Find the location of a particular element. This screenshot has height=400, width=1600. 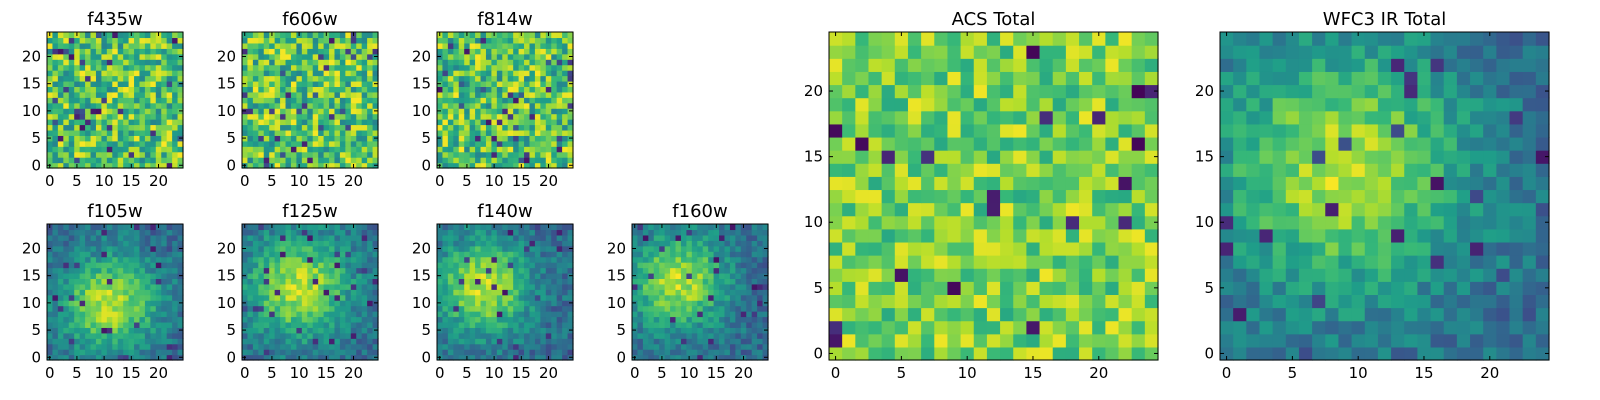

x-tick-label: 5 is located at coordinates (77, 181).